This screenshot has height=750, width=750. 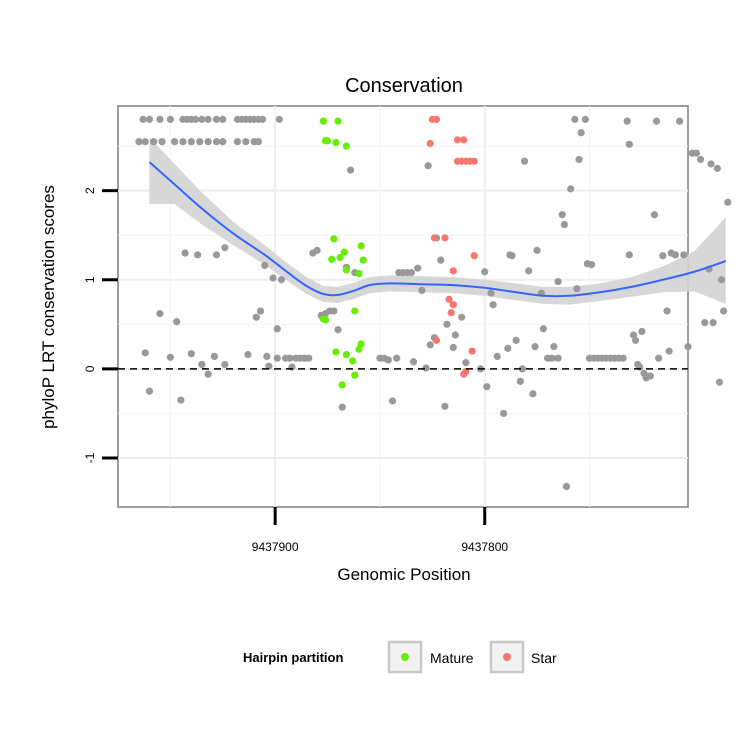 I want to click on legend-title: Hairpin partition, so click(x=293, y=657).